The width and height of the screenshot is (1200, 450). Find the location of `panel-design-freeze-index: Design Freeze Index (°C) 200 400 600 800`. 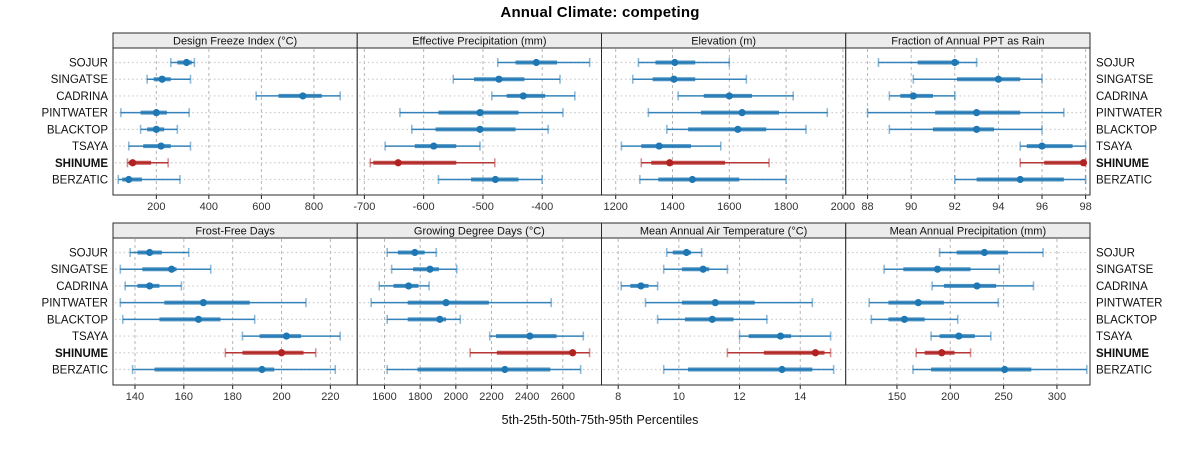

panel-design-freeze-index: Design Freeze Index (°C) 200 400 600 800 is located at coordinates (235, 122).